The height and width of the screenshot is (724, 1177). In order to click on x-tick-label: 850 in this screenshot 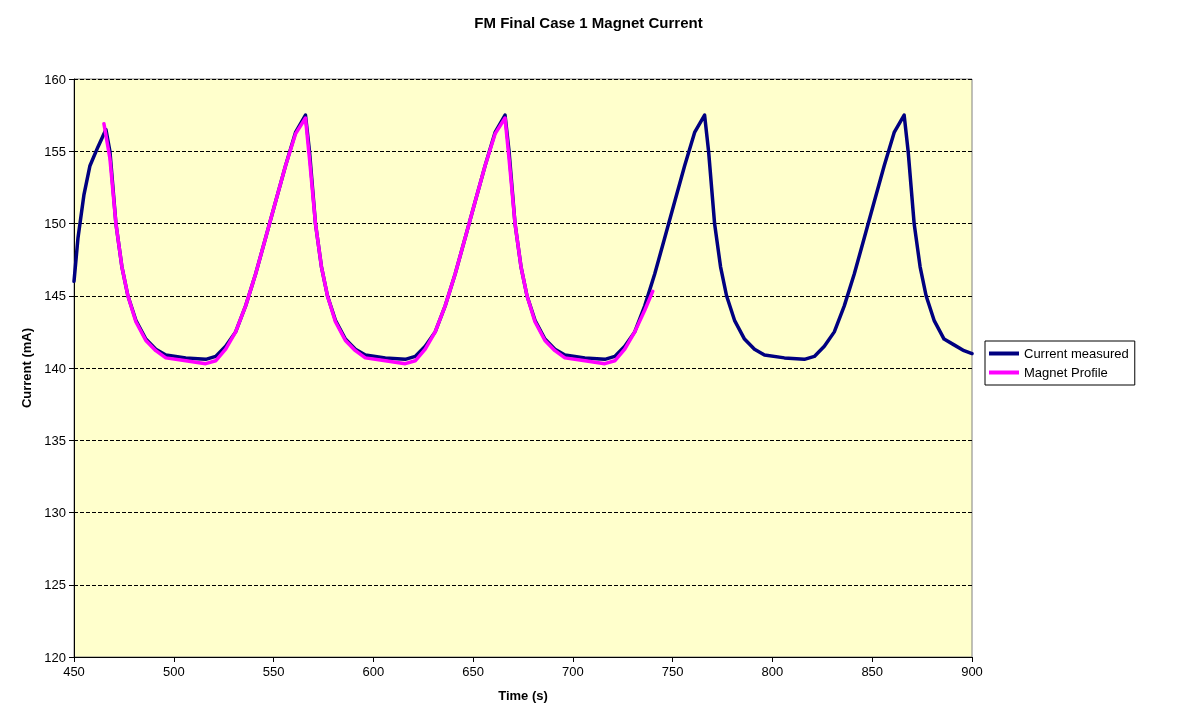, I will do `click(872, 671)`.